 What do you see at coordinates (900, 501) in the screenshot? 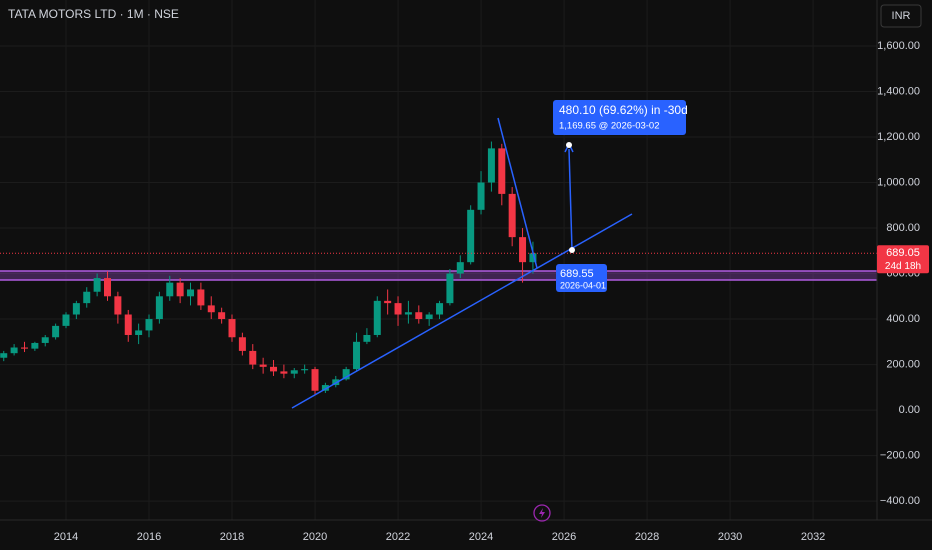
I see `y-tick-label: −400.00` at bounding box center [900, 501].